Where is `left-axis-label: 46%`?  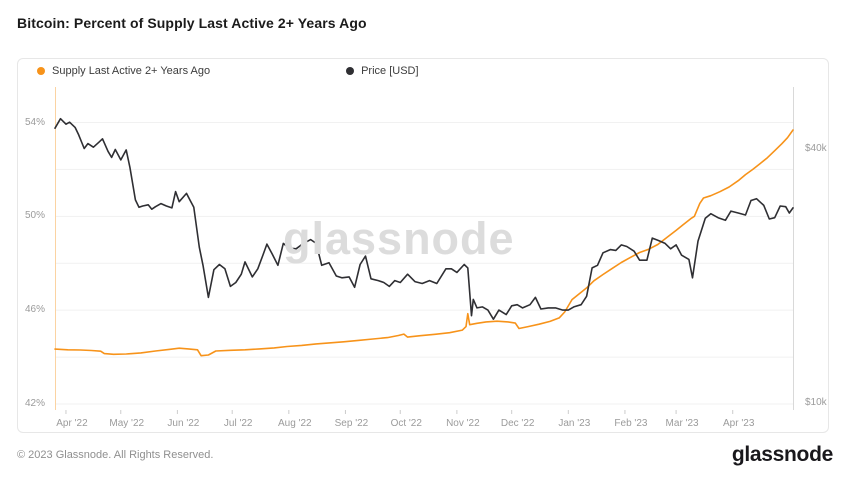
left-axis-label: 46% is located at coordinates (34, 310).